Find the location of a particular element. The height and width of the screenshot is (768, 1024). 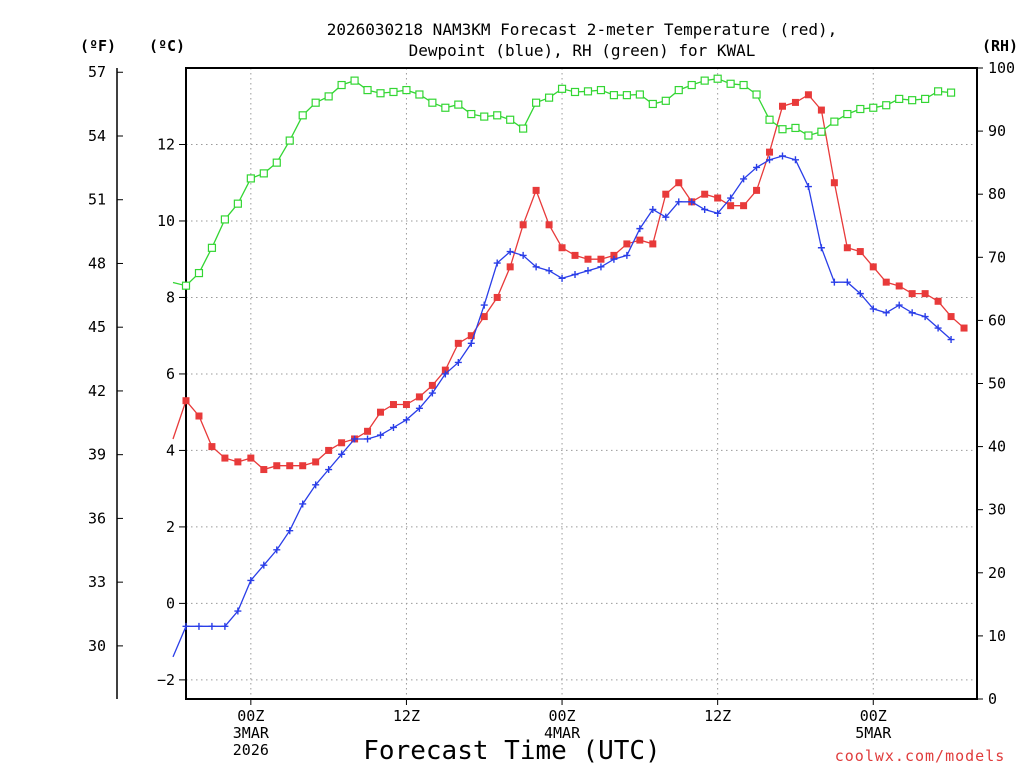

celsius-tick-label: 10 is located at coordinates (166, 221).